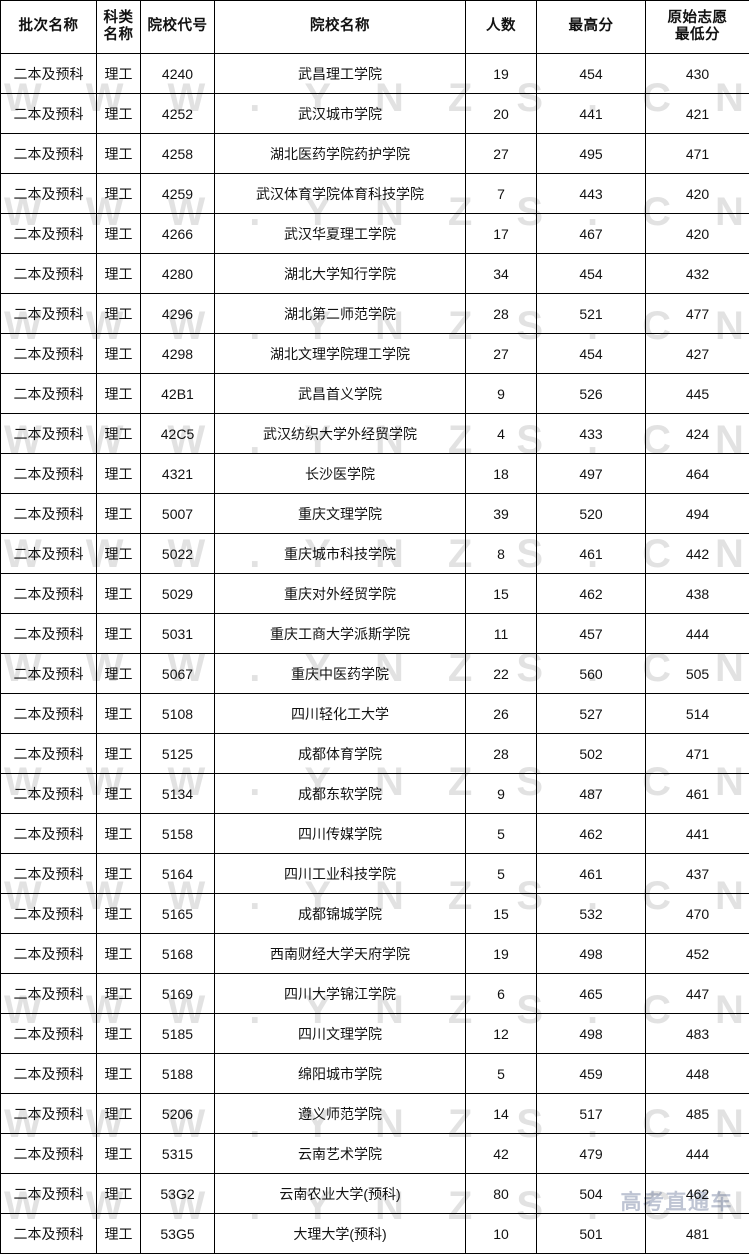 Image resolution: width=749 pixels, height=1254 pixels. I want to click on cell-min-score: 464, so click(697, 474).